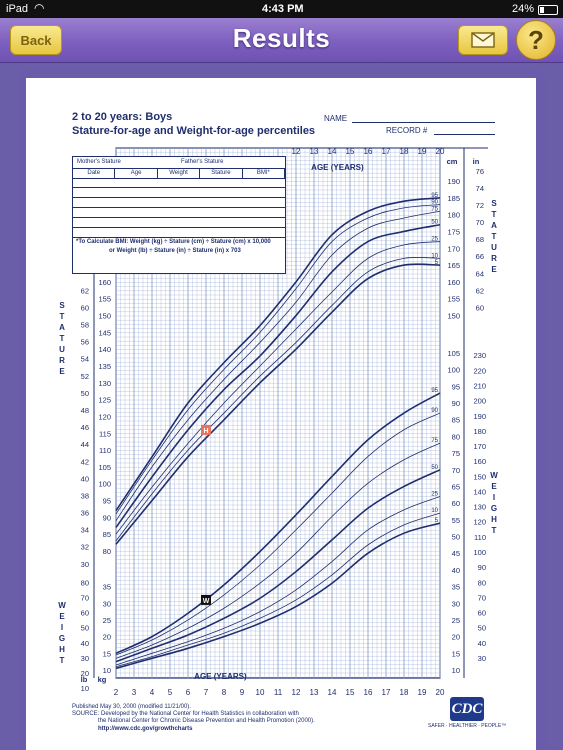 This screenshot has width=563, height=750. Describe the element at coordinates (440, 151) in the screenshot. I see `age-tick-top: 20` at that location.